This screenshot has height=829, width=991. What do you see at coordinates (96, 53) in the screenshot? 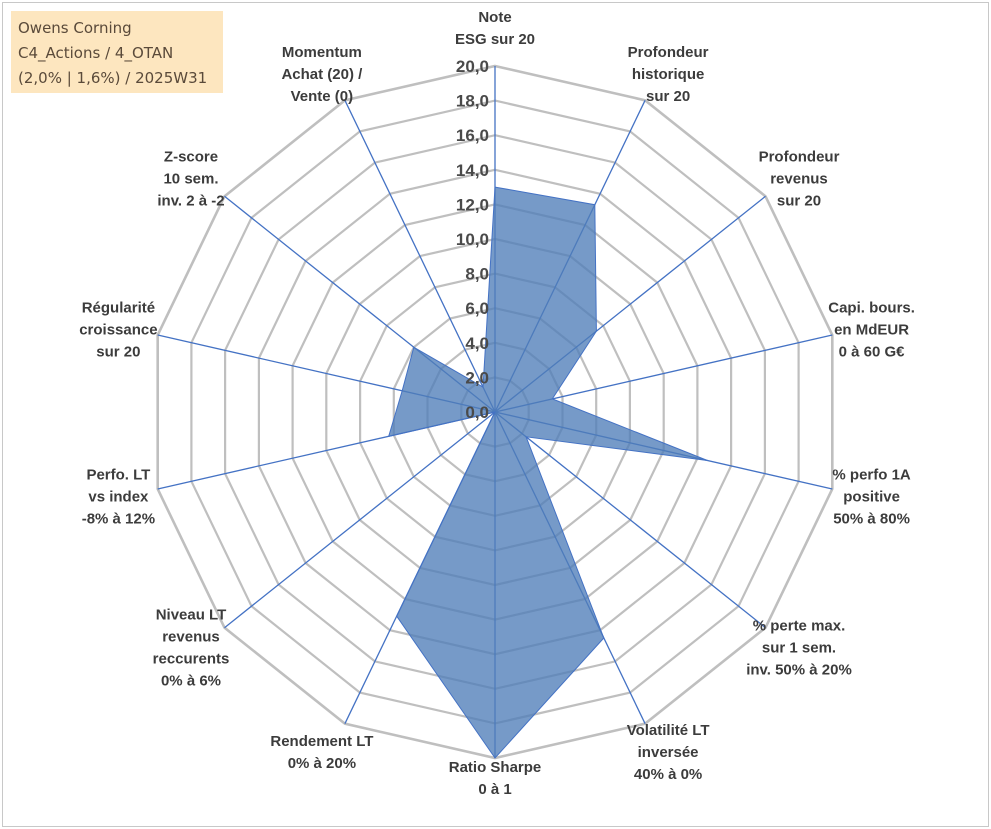
I see `info-category: C4_Actions / 4_OTAN` at bounding box center [96, 53].